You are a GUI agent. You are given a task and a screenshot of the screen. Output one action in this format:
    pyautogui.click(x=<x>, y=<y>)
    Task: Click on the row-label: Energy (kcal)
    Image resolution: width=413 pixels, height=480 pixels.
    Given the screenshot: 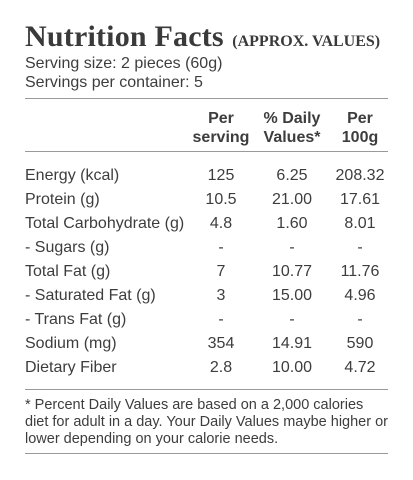 What is the action you would take?
    pyautogui.click(x=72, y=175)
    